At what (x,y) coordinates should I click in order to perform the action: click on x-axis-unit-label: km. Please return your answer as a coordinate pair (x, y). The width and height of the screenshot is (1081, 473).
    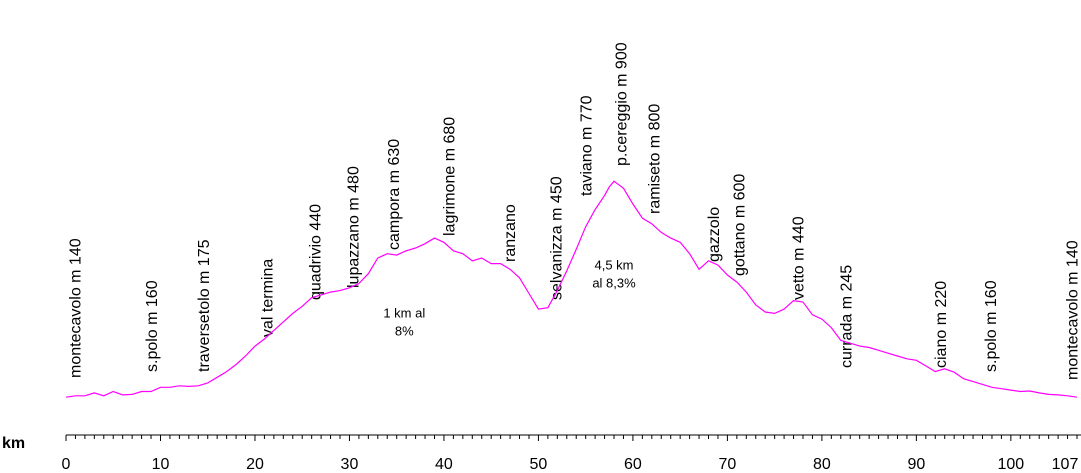
    Looking at the image, I should click on (13, 443).